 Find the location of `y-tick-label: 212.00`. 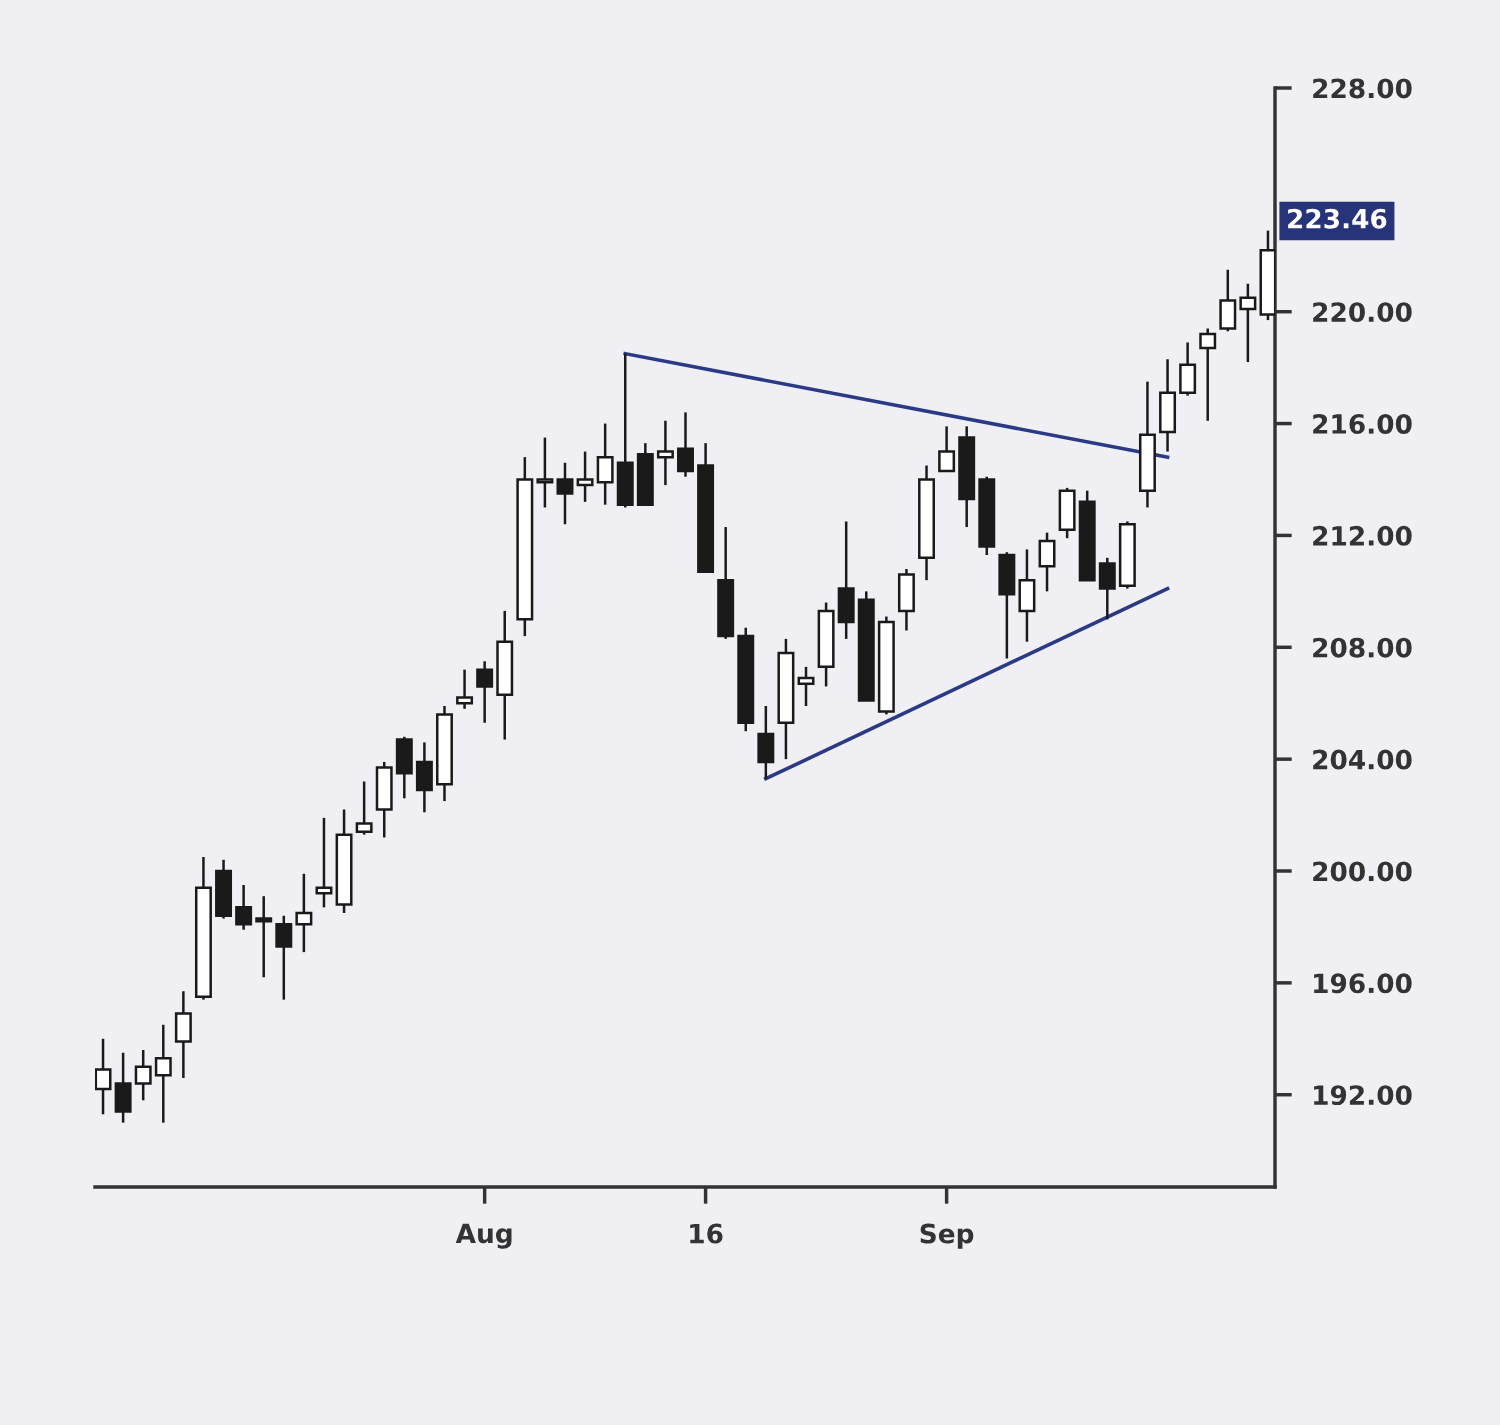

y-tick-label: 212.00 is located at coordinates (1362, 535).